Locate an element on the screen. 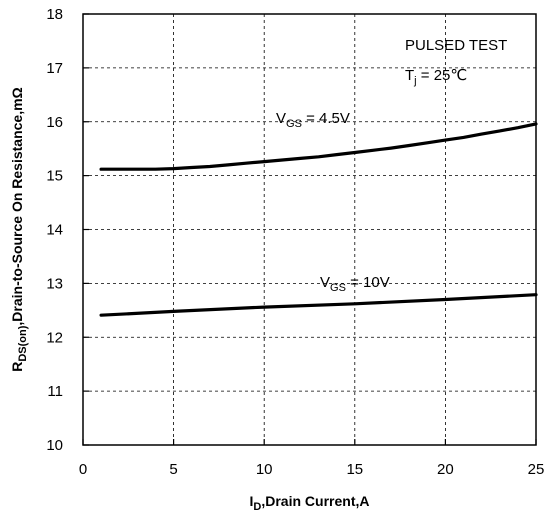  y-axis-title-symbol: R is located at coordinates (17, 367).